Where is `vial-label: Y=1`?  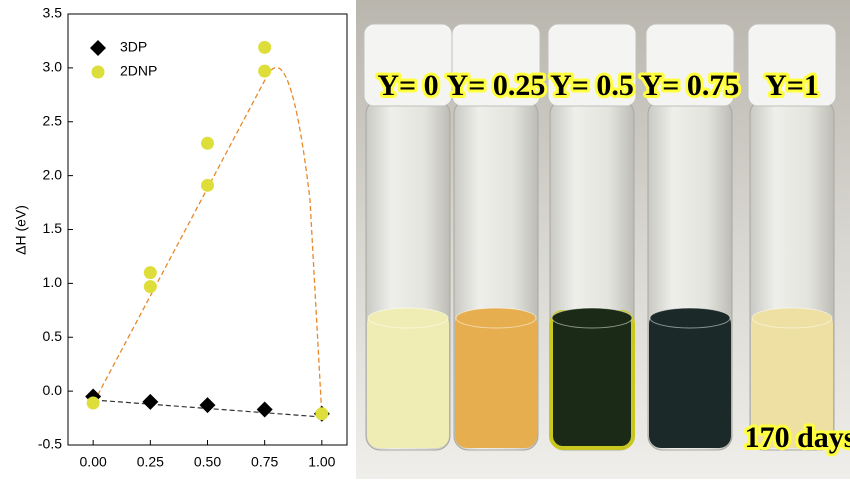
vial-label: Y=1 is located at coordinates (792, 85).